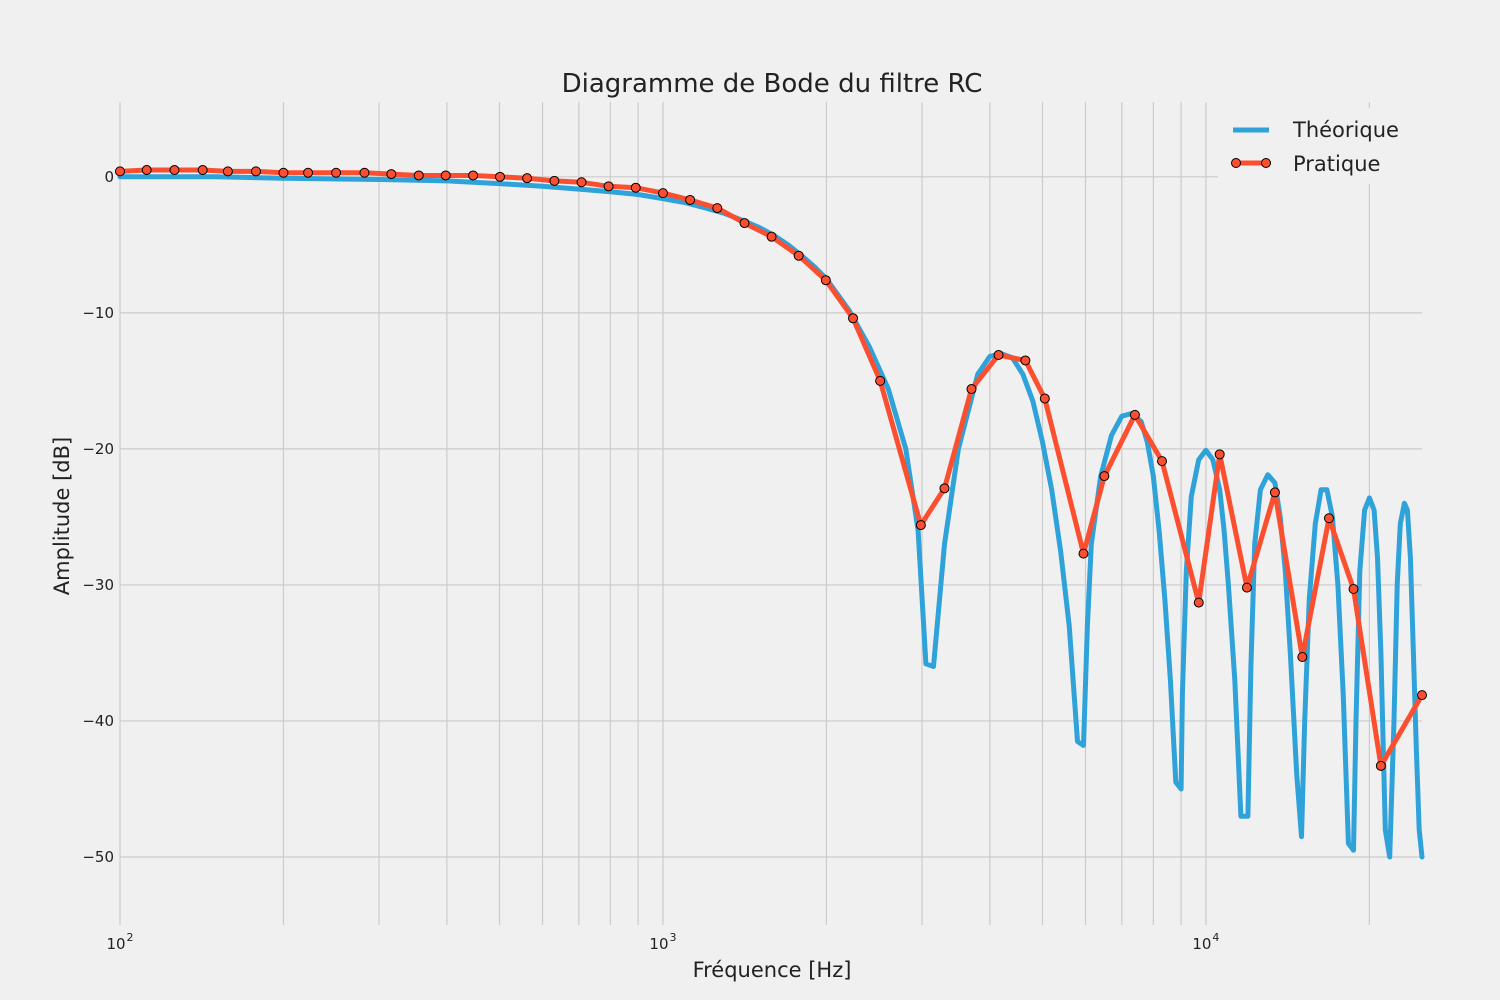  Describe the element at coordinates (98, 857) in the screenshot. I see `y-tick-label: −50` at that location.